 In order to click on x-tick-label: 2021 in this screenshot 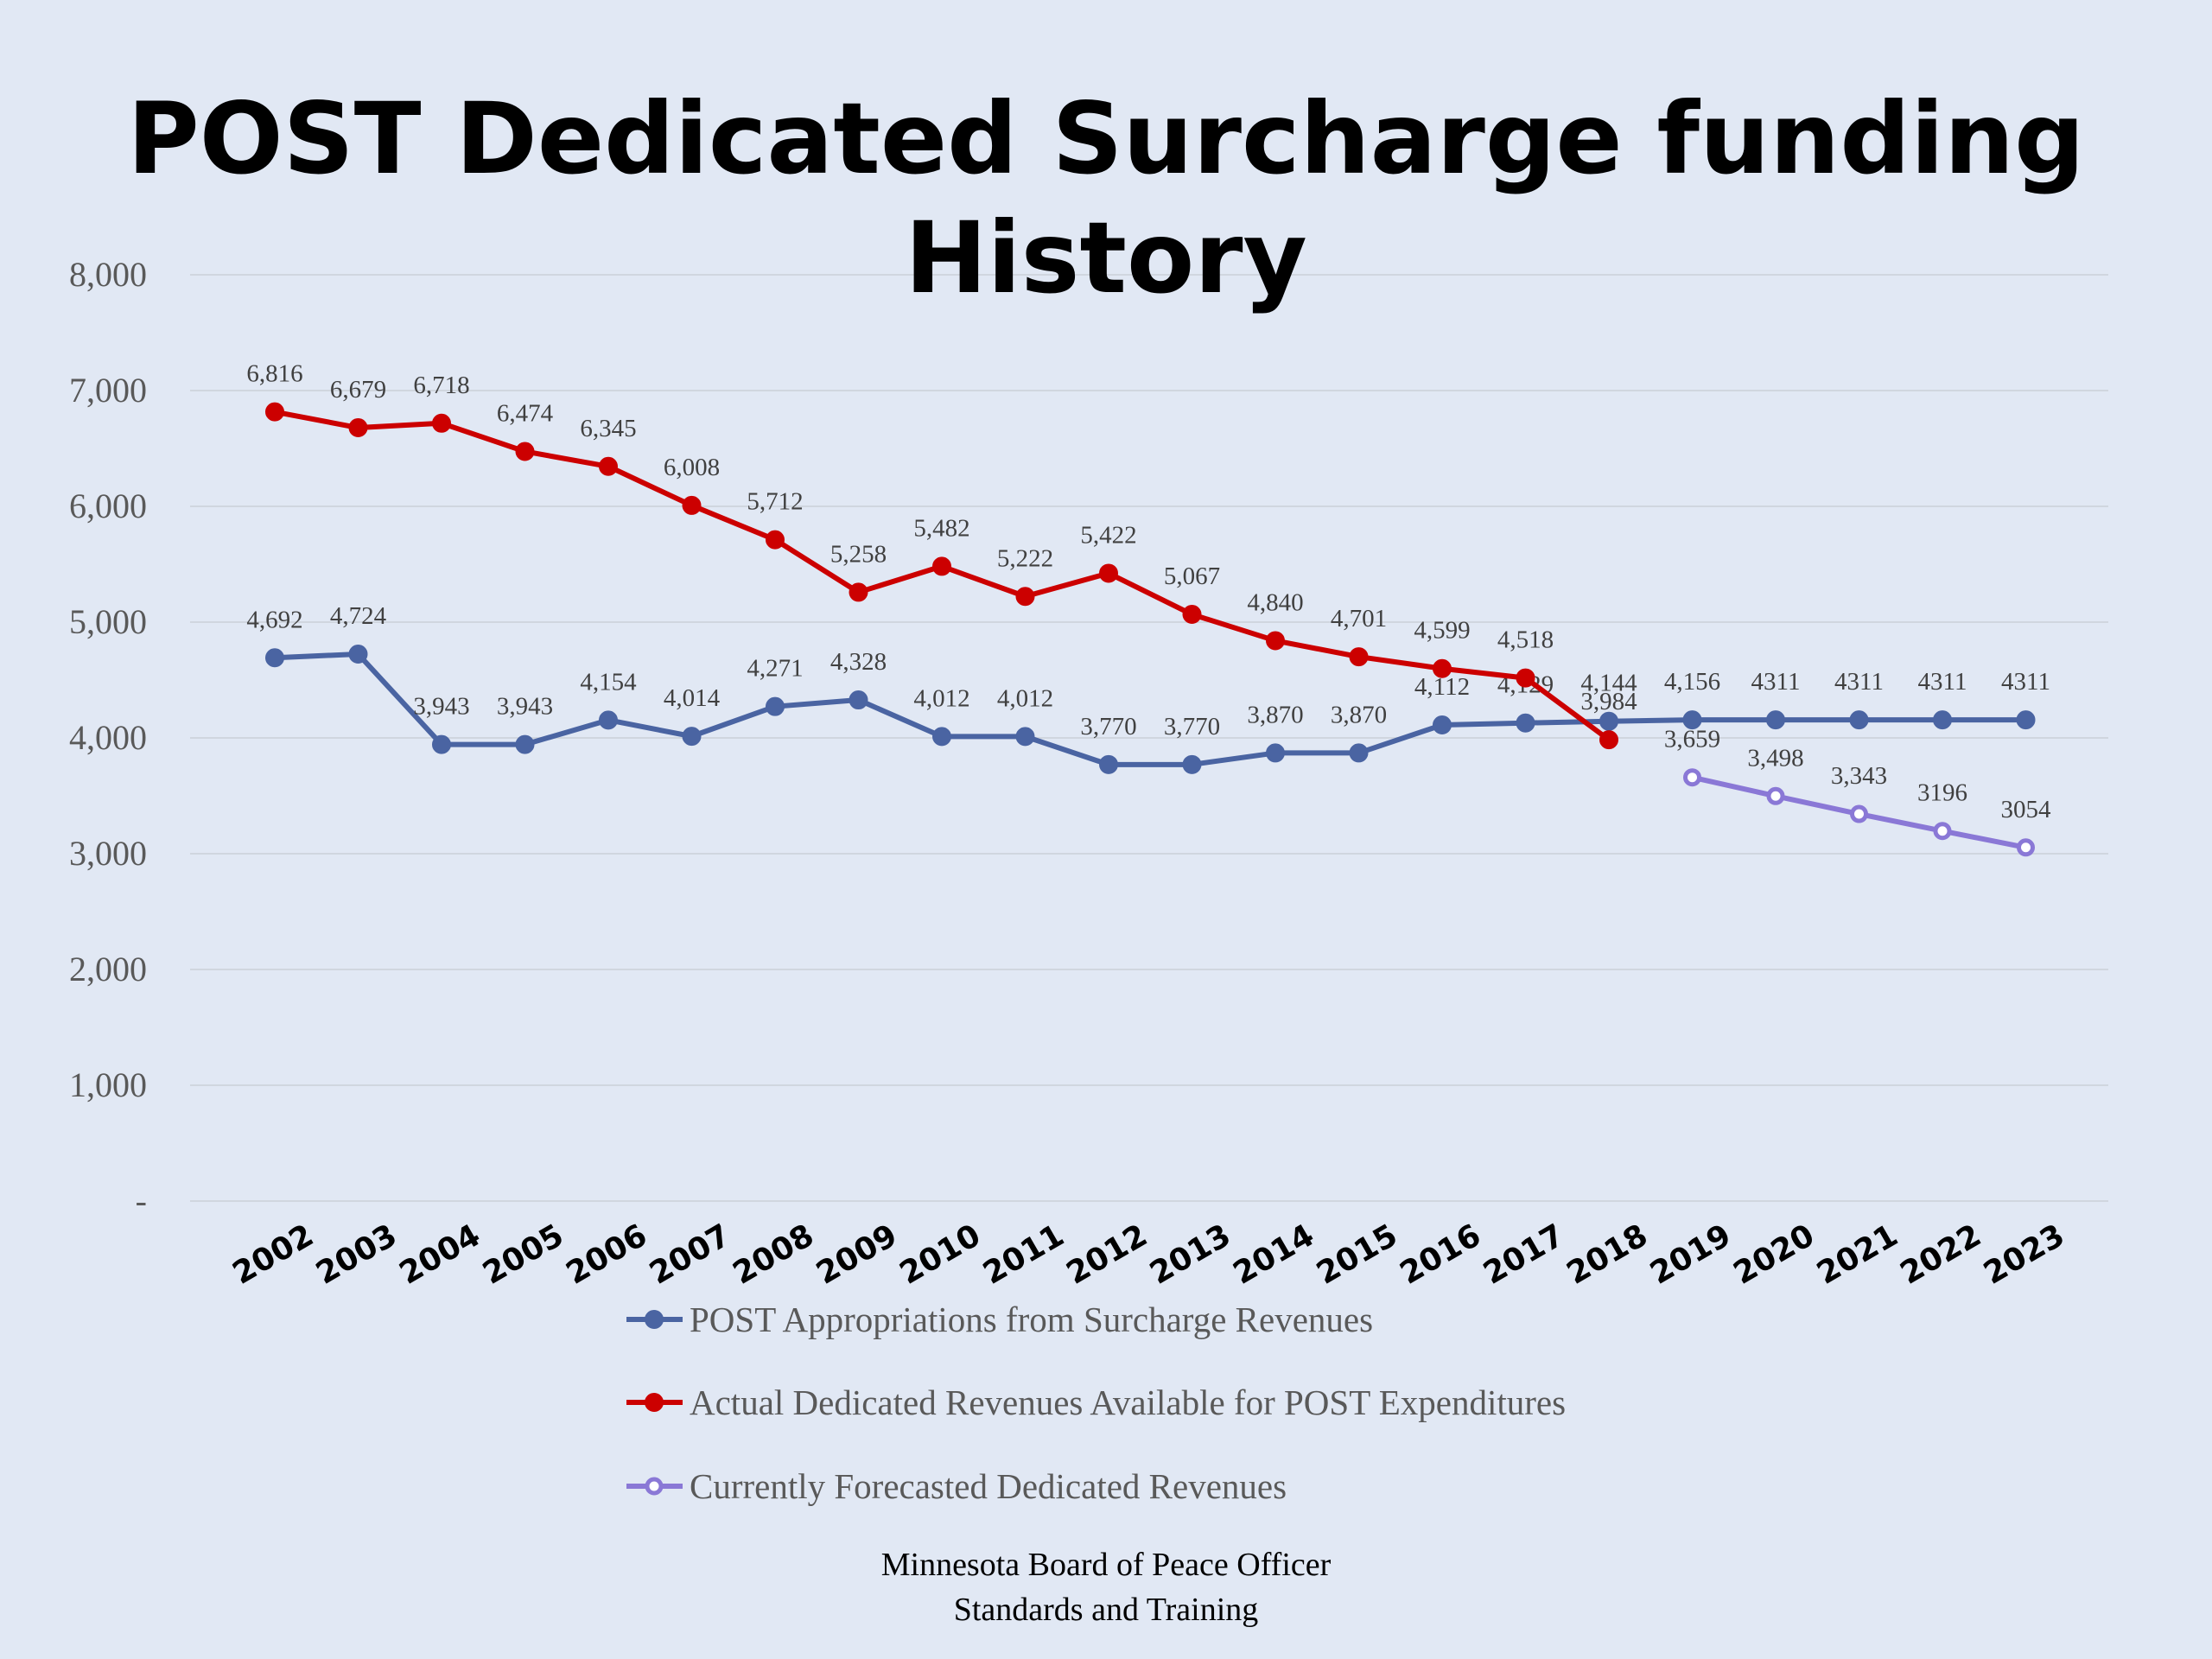, I will do `click(1857, 1254)`.